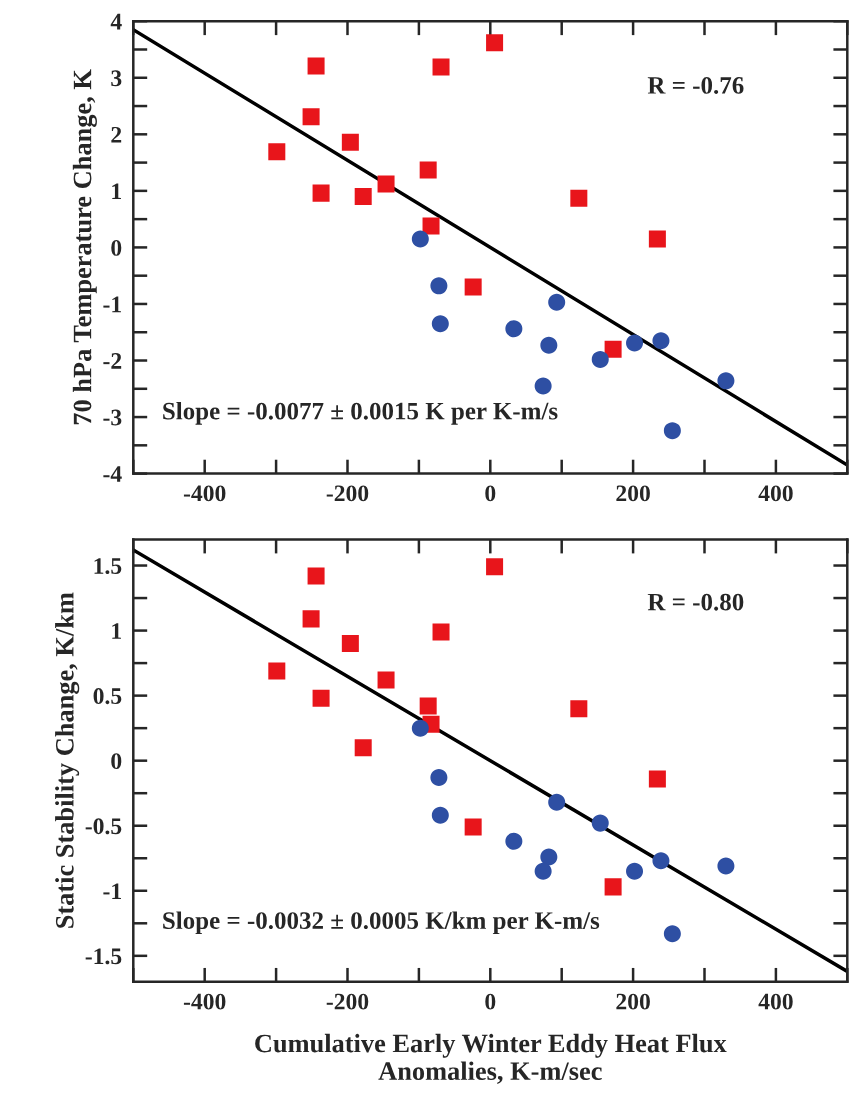 This screenshot has width=849, height=1117. What do you see at coordinates (112, 474) in the screenshot?
I see `y-tick-label: -4` at bounding box center [112, 474].